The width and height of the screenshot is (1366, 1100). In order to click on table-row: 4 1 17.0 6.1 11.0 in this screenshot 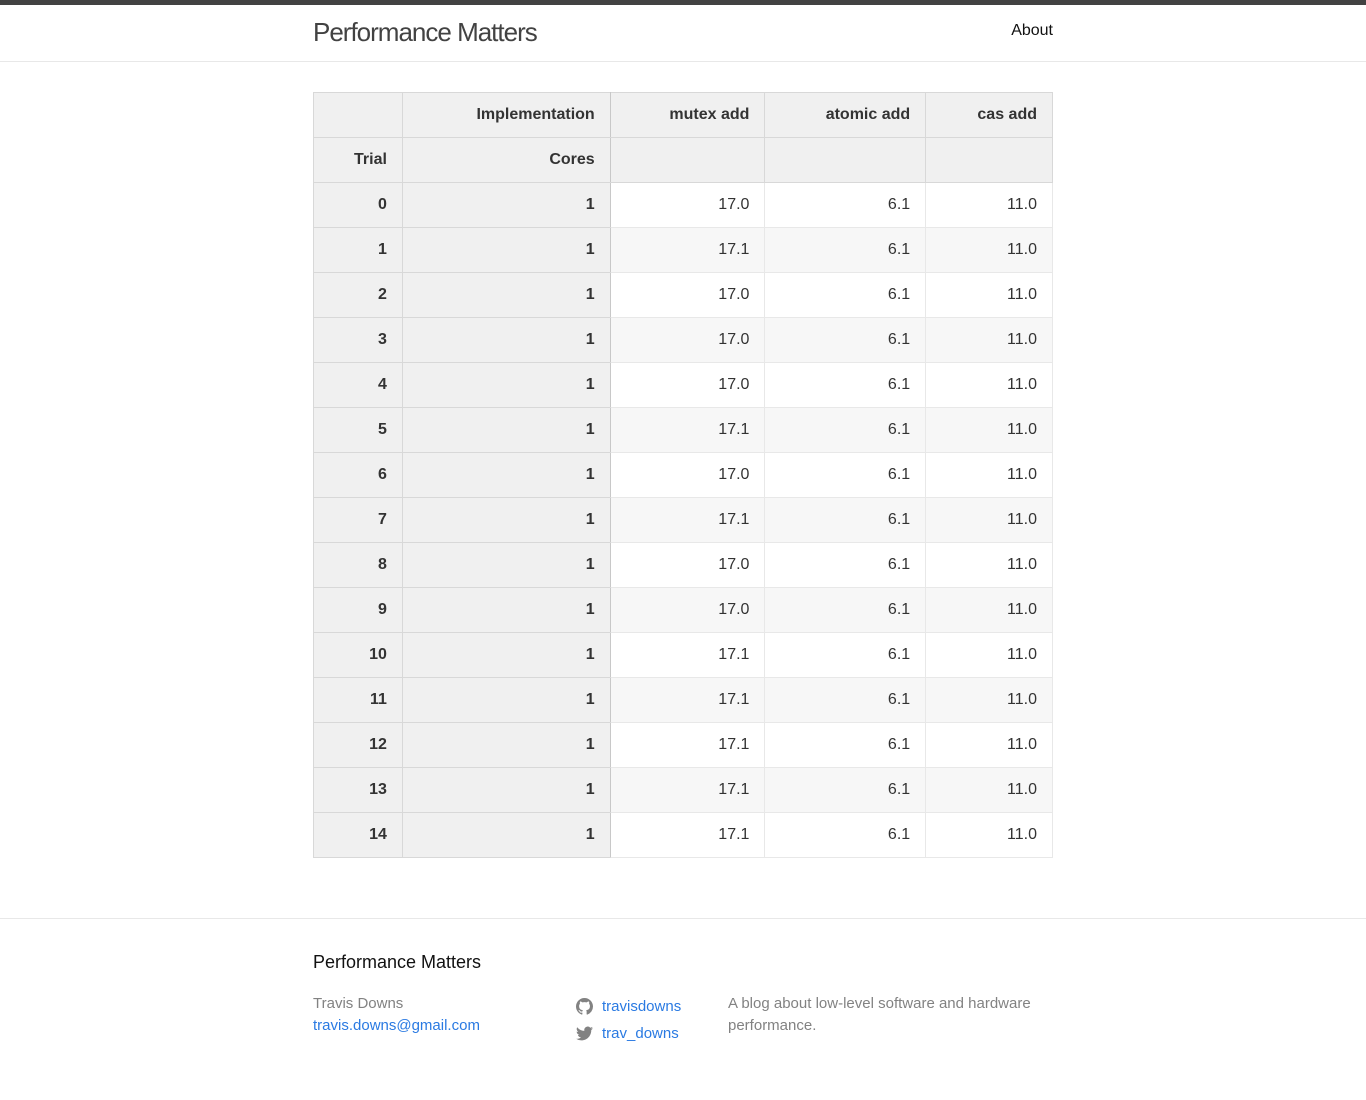, I will do `click(683, 385)`.